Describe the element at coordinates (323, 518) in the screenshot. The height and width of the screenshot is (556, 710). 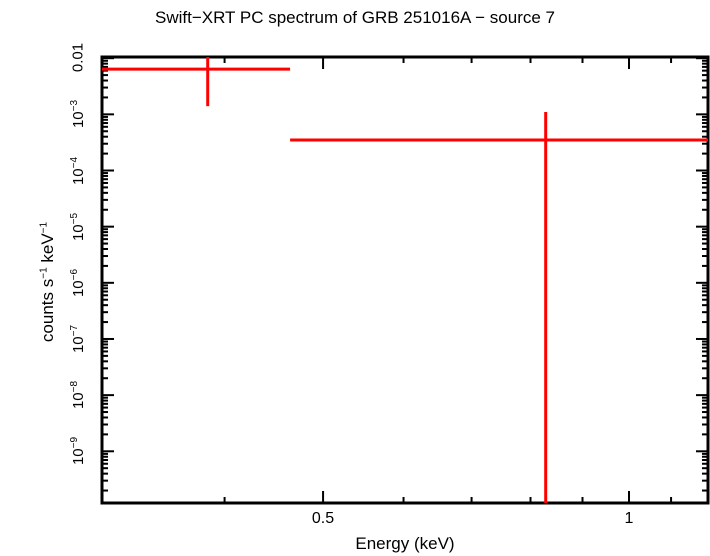
I see `x-tick-label-0.5: 0.5` at that location.